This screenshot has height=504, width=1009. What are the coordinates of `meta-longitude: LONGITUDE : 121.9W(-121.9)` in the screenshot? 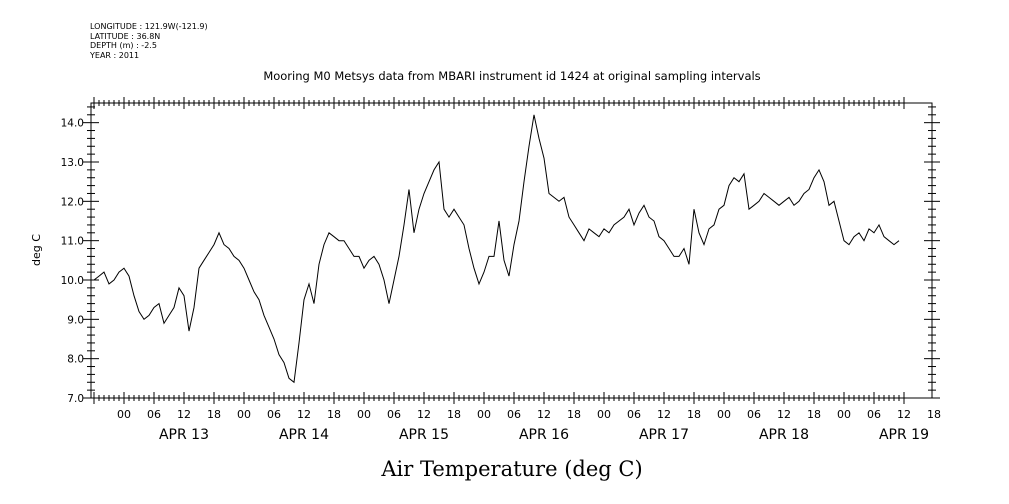 It's located at (149, 26).